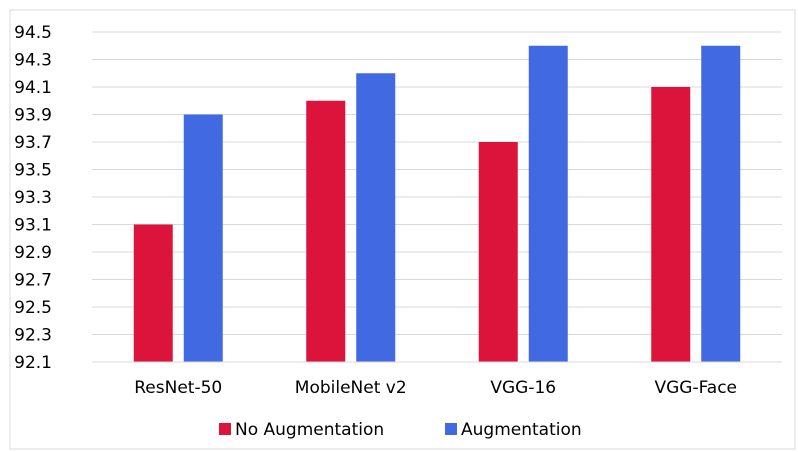 The image size is (798, 452). Describe the element at coordinates (33, 253) in the screenshot. I see `y-tick-label: 92.9` at that location.